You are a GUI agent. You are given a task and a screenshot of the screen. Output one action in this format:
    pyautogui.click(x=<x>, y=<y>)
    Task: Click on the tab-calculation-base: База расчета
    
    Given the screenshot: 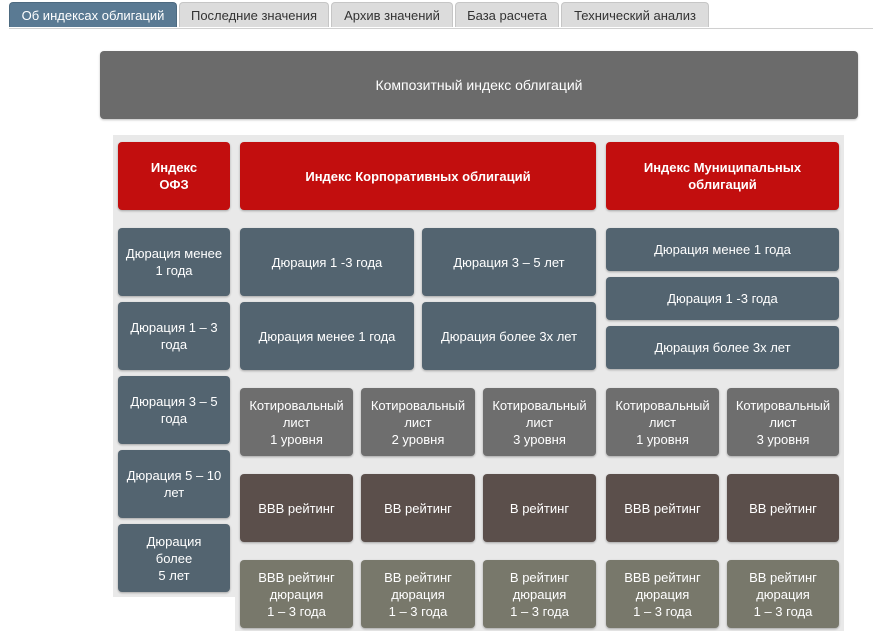 What is the action you would take?
    pyautogui.click(x=507, y=14)
    